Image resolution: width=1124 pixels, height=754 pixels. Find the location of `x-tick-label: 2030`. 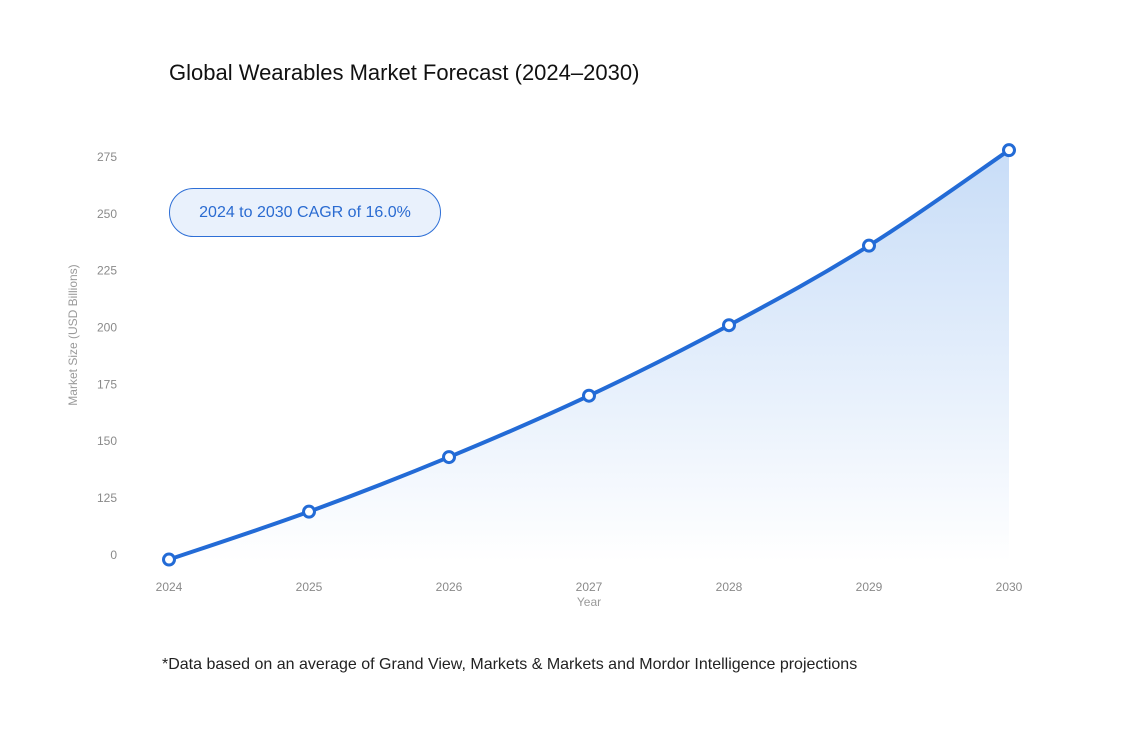

x-tick-label: 2030 is located at coordinates (1009, 587).